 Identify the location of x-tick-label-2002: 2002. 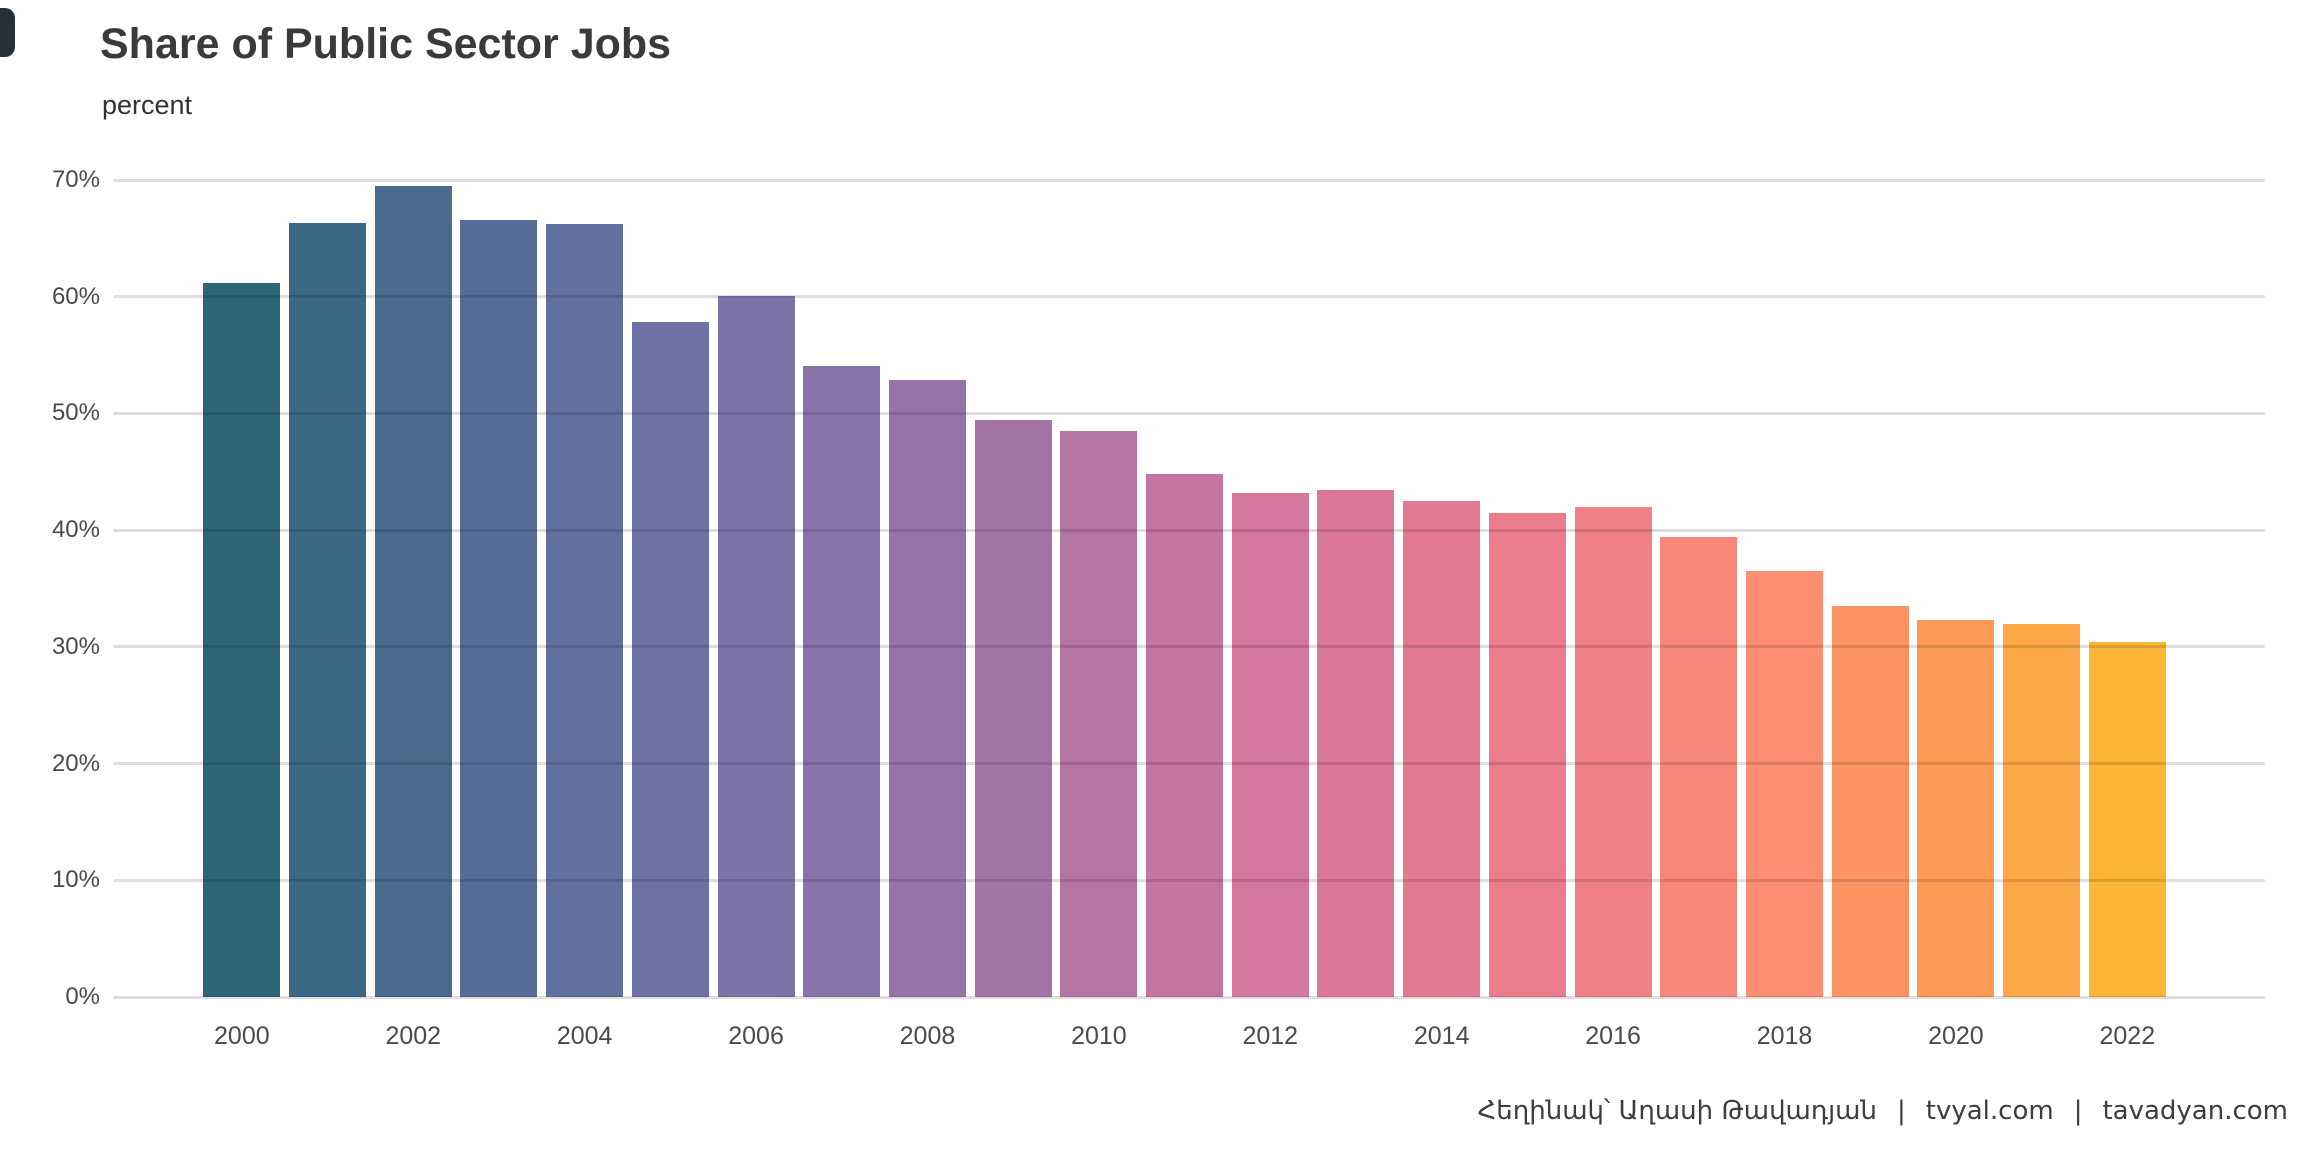
(413, 1036).